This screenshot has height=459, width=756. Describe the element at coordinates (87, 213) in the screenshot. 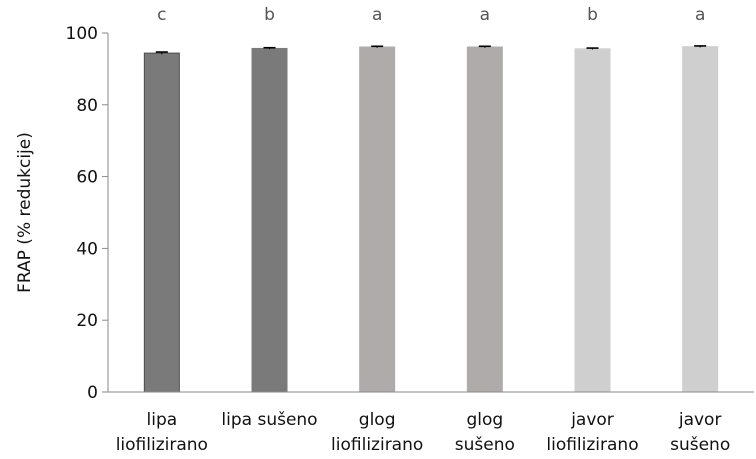

I see `y-axis-ticks: 0 20 40 60 80 100` at that location.